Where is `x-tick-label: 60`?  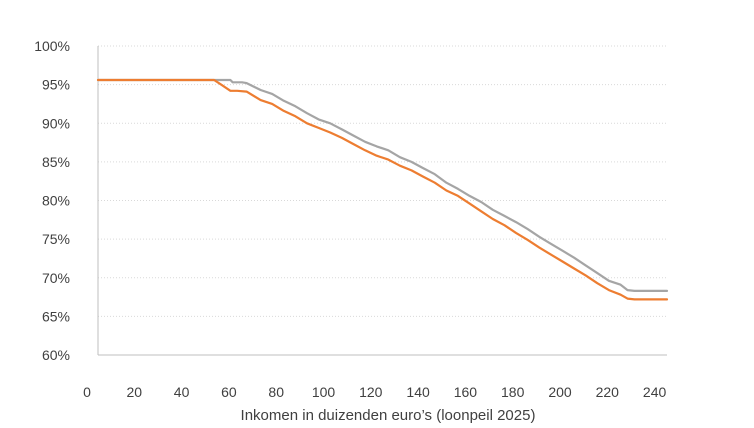 x-tick-label: 60 is located at coordinates (229, 392).